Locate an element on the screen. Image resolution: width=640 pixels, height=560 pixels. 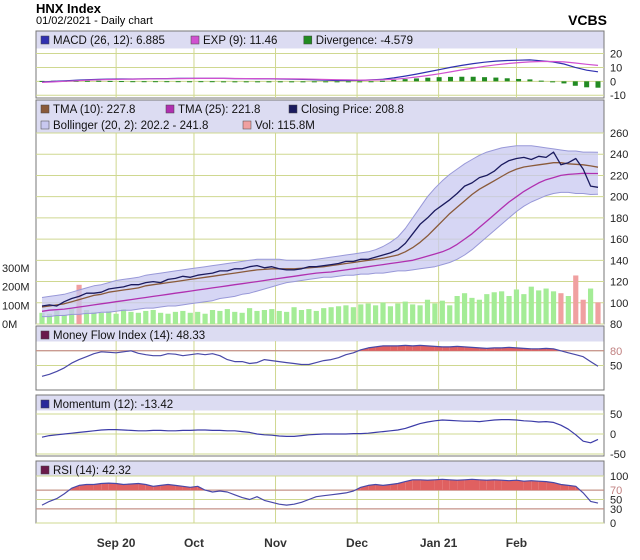
macd-legend-label: EXP (9): 11.46 is located at coordinates (240, 41).